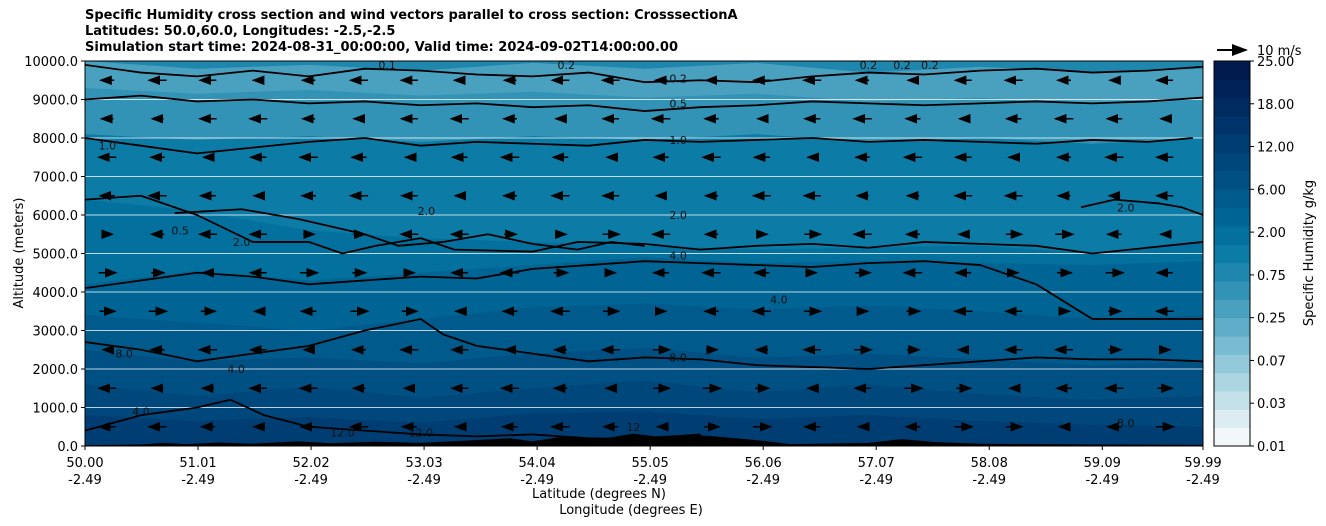 The image size is (1326, 526). Describe the element at coordinates (1271, 276) in the screenshot. I see `colorbar-tick-label: 0.75` at that location.